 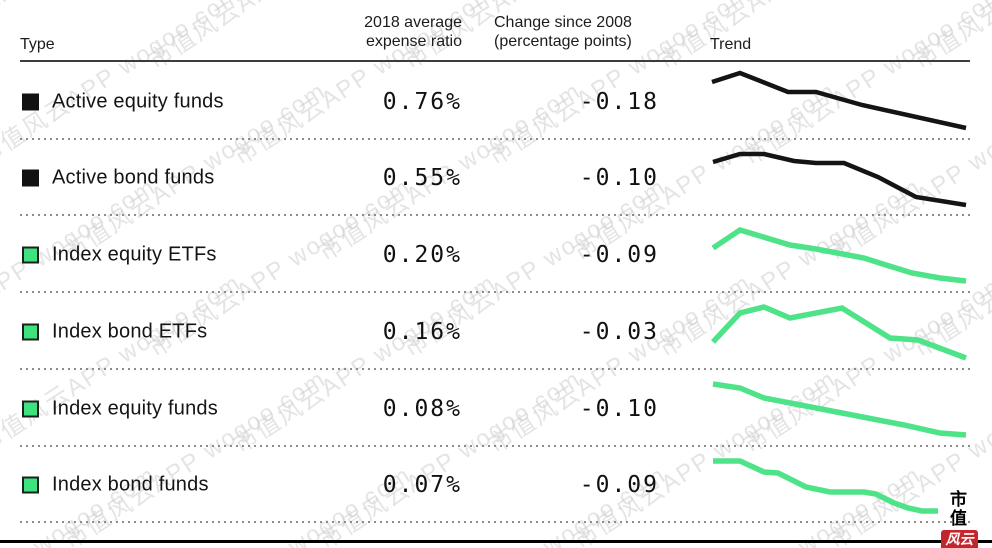 What do you see at coordinates (382, 32) in the screenshot?
I see `column-header-expense-ratio: 2018 average expense ratio` at bounding box center [382, 32].